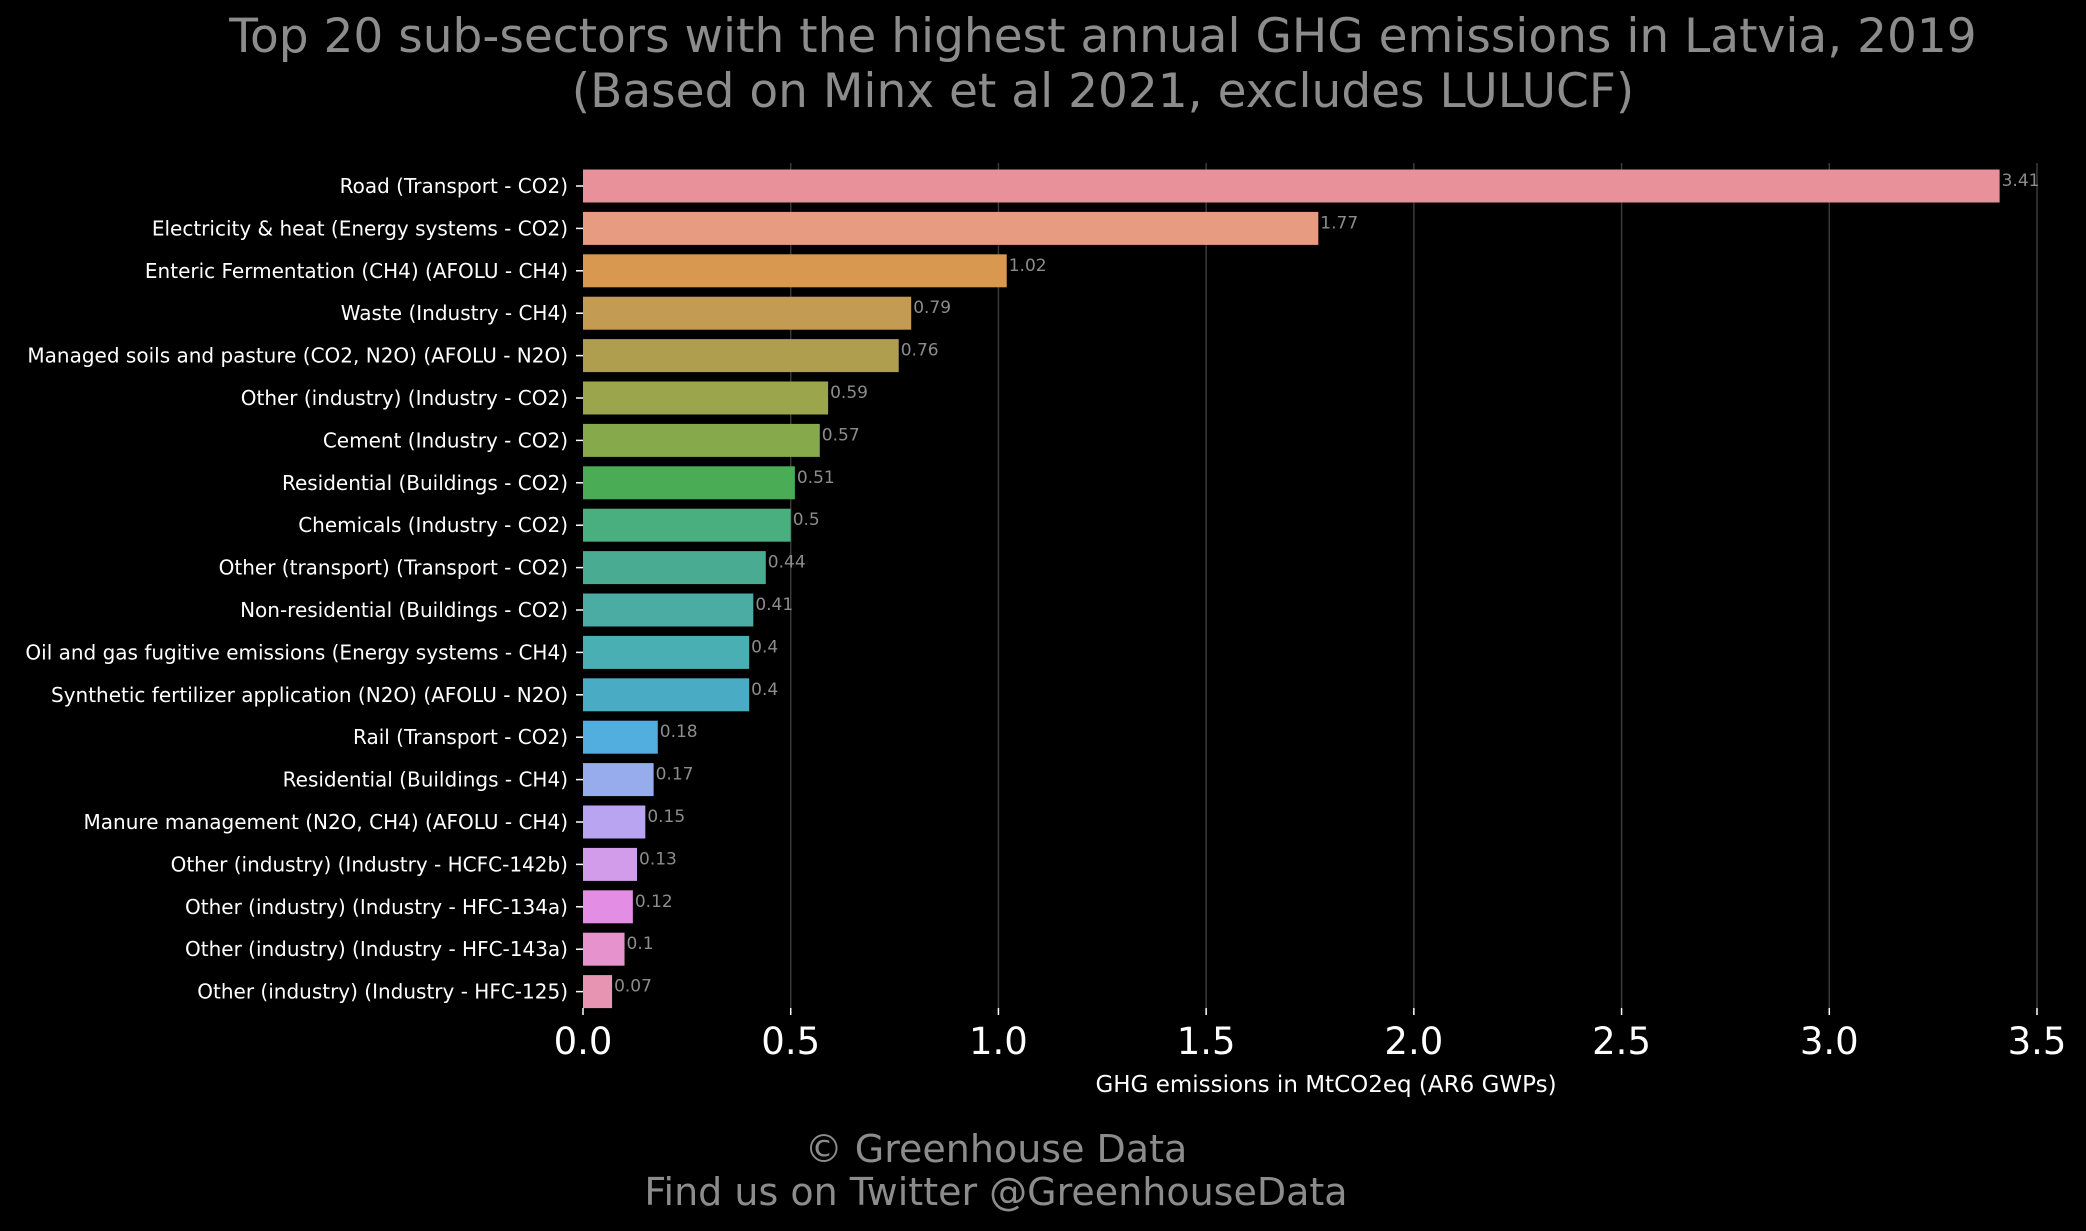  What do you see at coordinates (369, 864) in the screenshot?
I see `category-label: Other (industry) (Industry - HCFC-142b)` at bounding box center [369, 864].